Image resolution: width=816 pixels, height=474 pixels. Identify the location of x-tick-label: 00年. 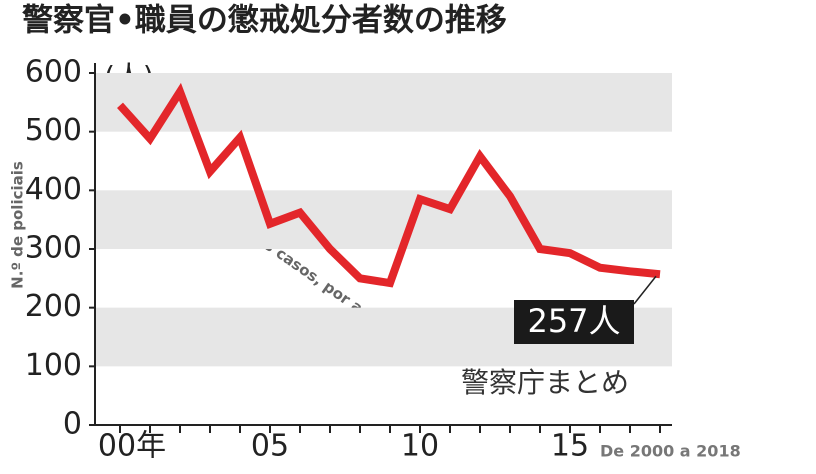
(132, 446).